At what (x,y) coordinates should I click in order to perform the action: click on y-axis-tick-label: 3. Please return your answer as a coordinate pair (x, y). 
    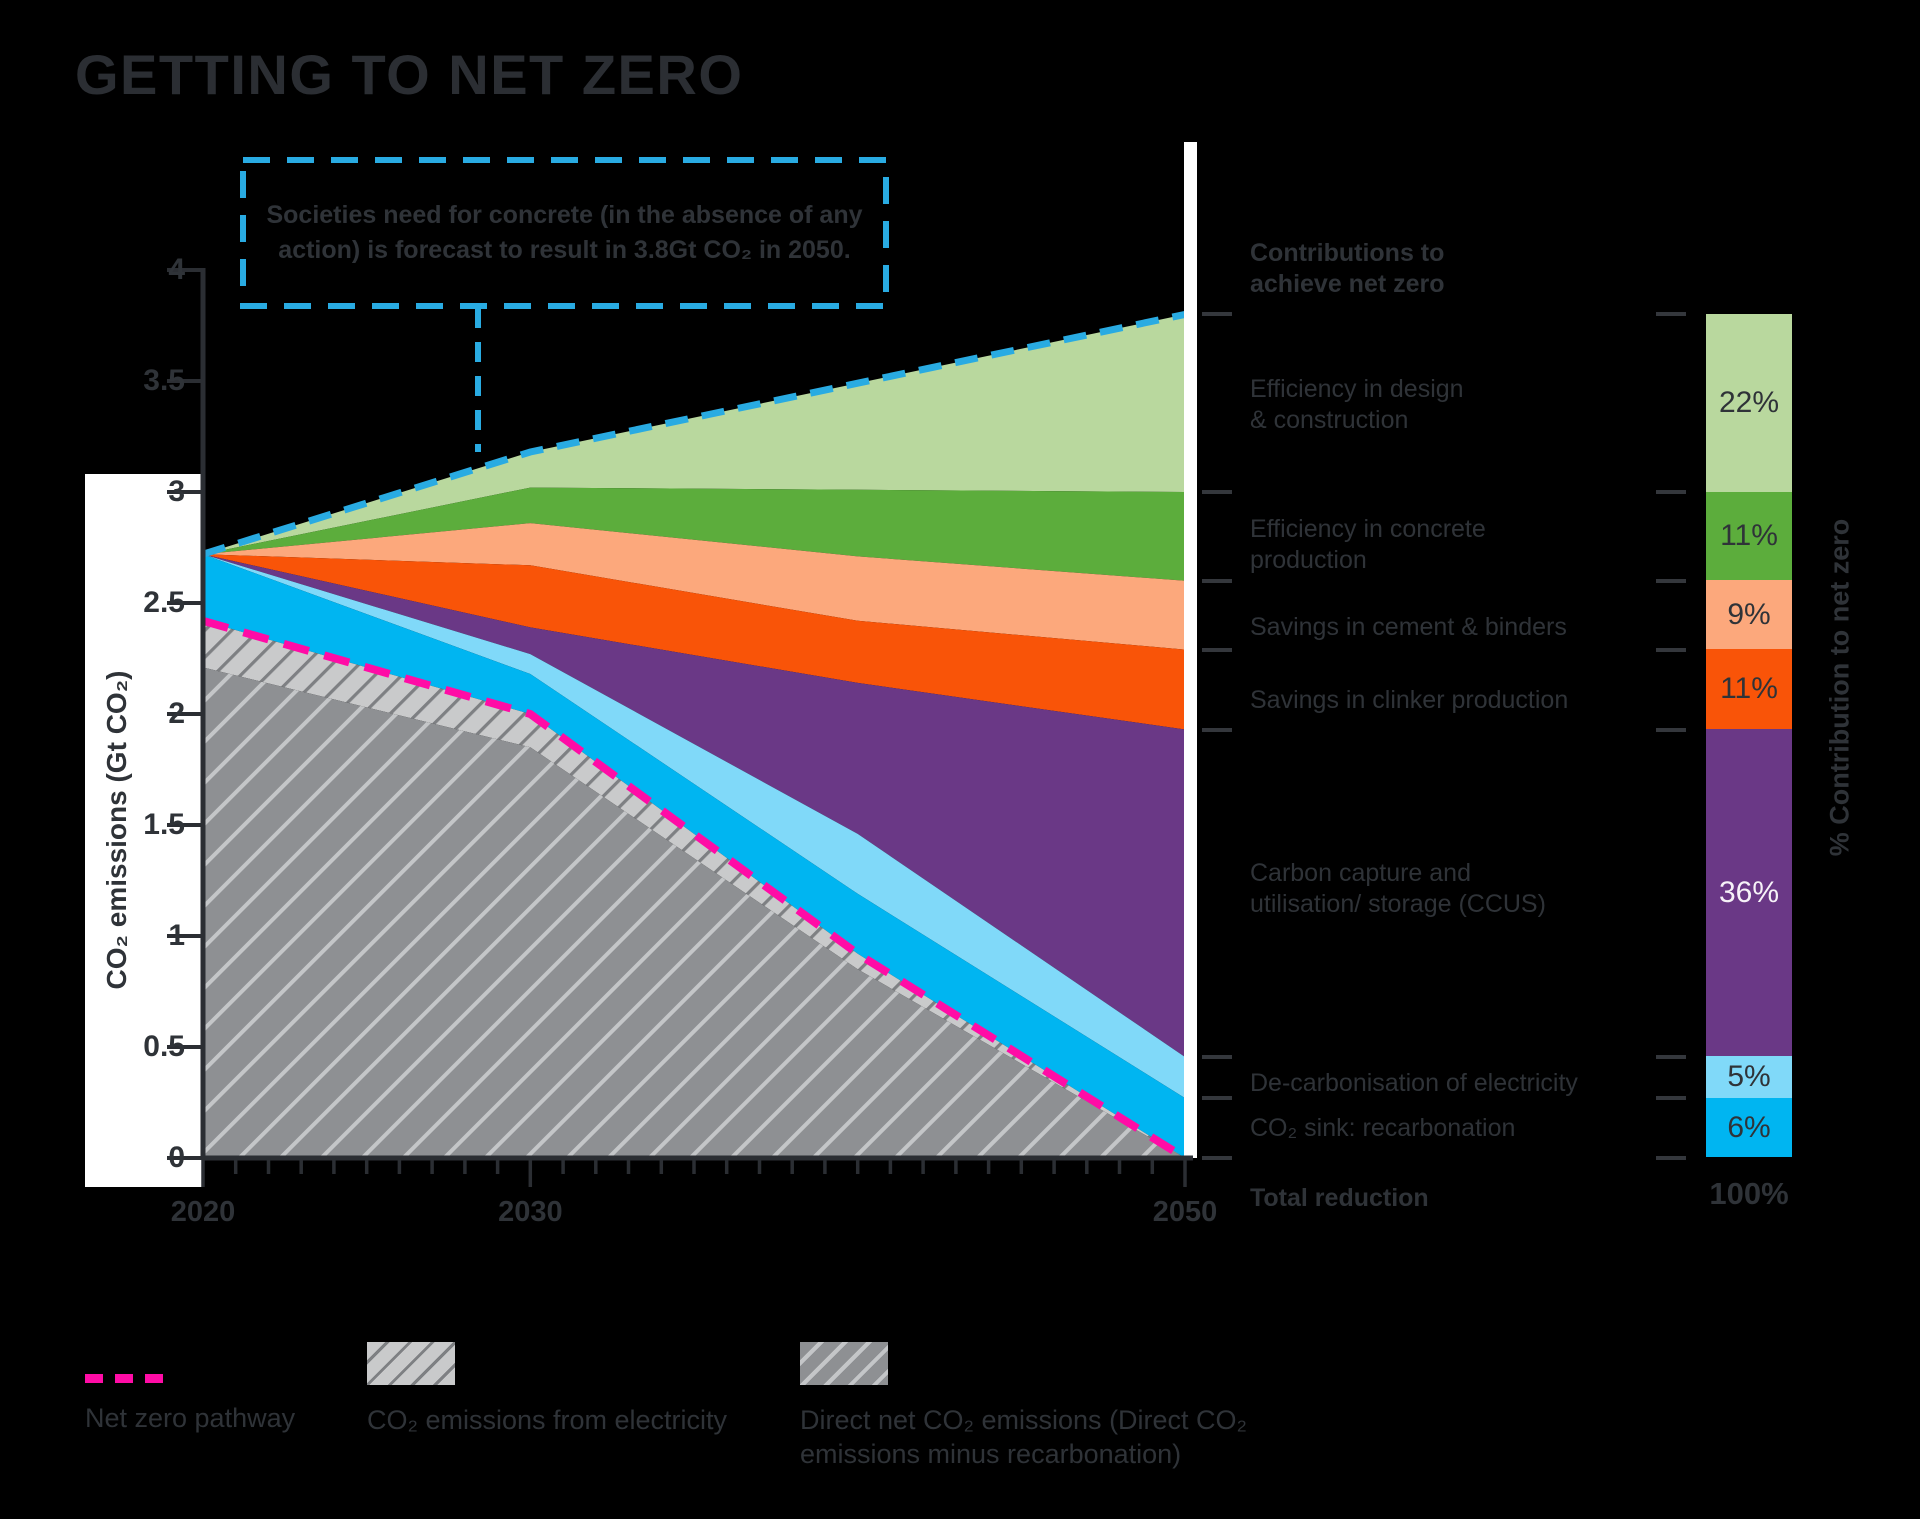
    Looking at the image, I should click on (176, 491).